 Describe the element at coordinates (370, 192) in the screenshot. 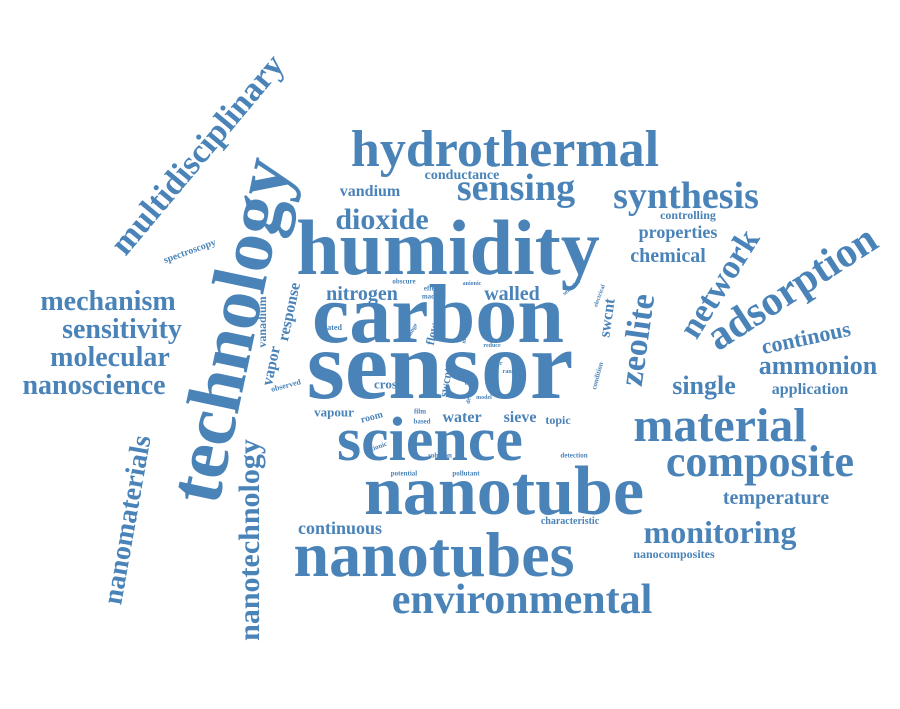

I see `word-vandium: vandium` at that location.